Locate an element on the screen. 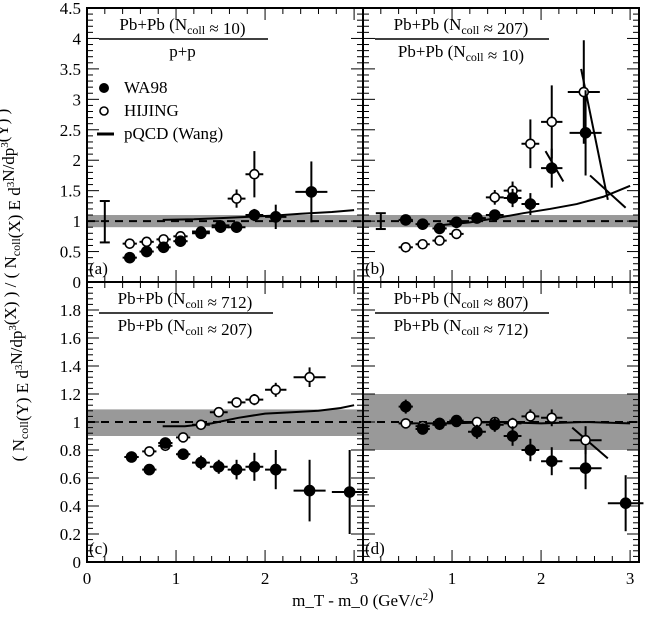 The image size is (653, 618). panel-label: (a) is located at coordinates (98, 268).